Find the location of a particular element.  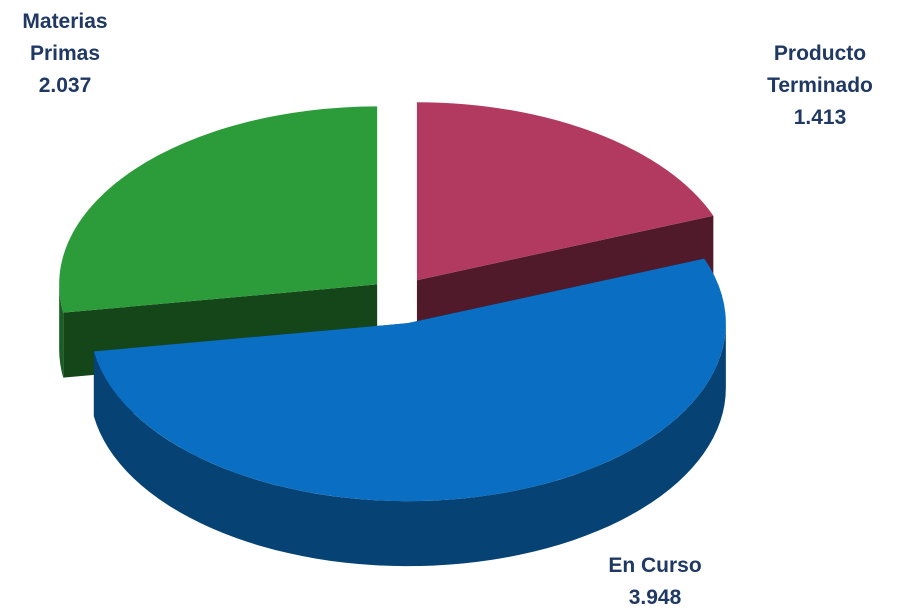

category-label: En Curso is located at coordinates (655, 565).